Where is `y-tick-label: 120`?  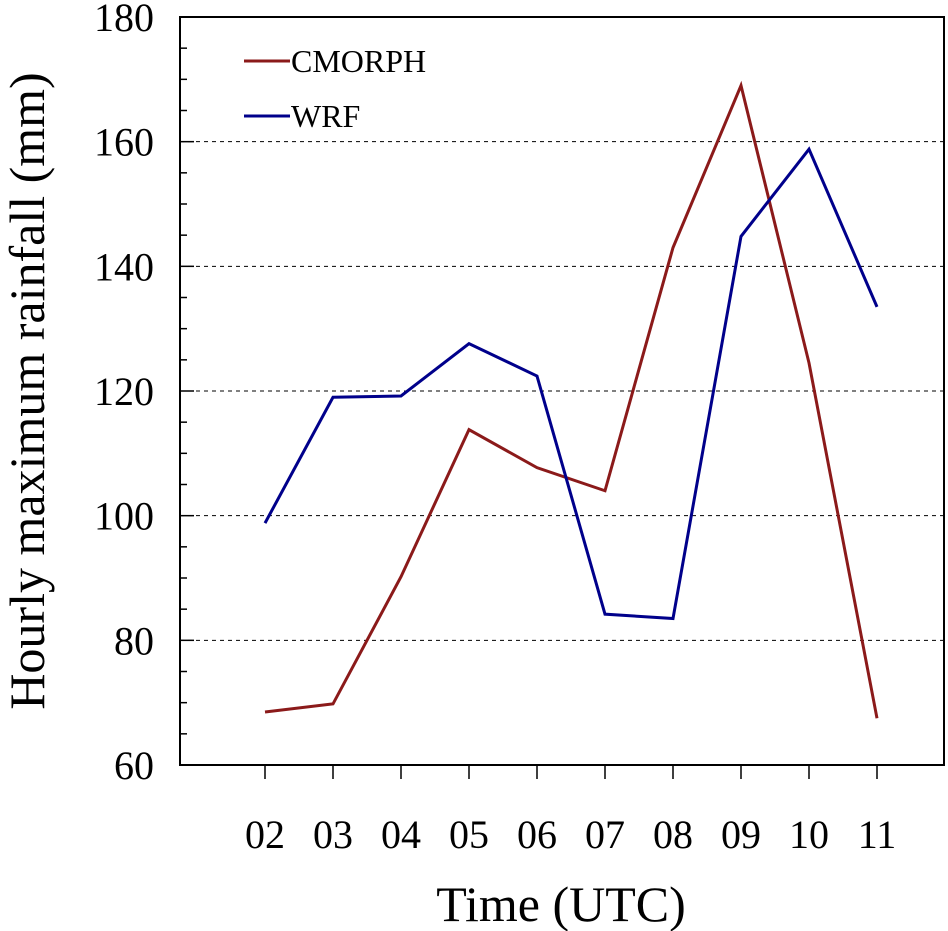 y-tick-label: 120 is located at coordinates (124, 391).